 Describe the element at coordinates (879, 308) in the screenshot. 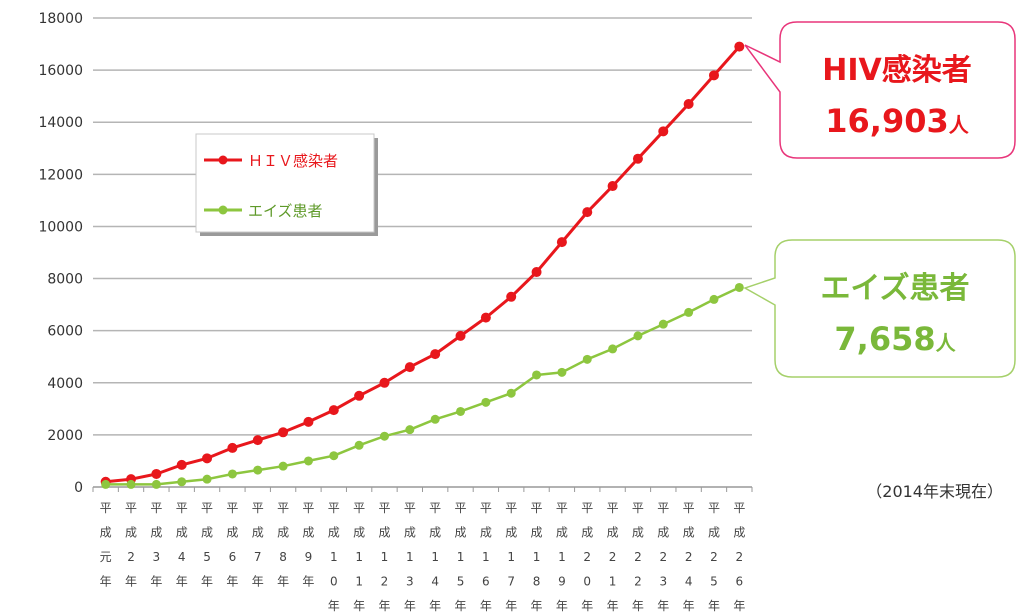

I see `callout-aids-bubble` at that location.